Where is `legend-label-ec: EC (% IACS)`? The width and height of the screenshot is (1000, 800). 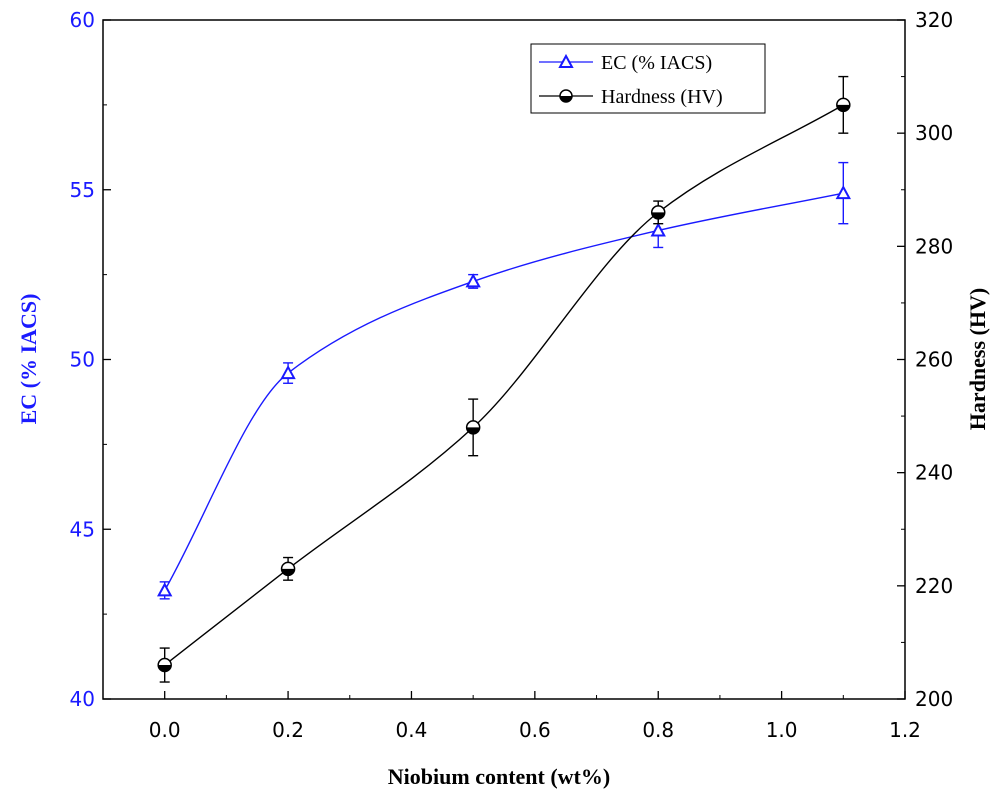
legend-label-ec: EC (% IACS) is located at coordinates (656, 63).